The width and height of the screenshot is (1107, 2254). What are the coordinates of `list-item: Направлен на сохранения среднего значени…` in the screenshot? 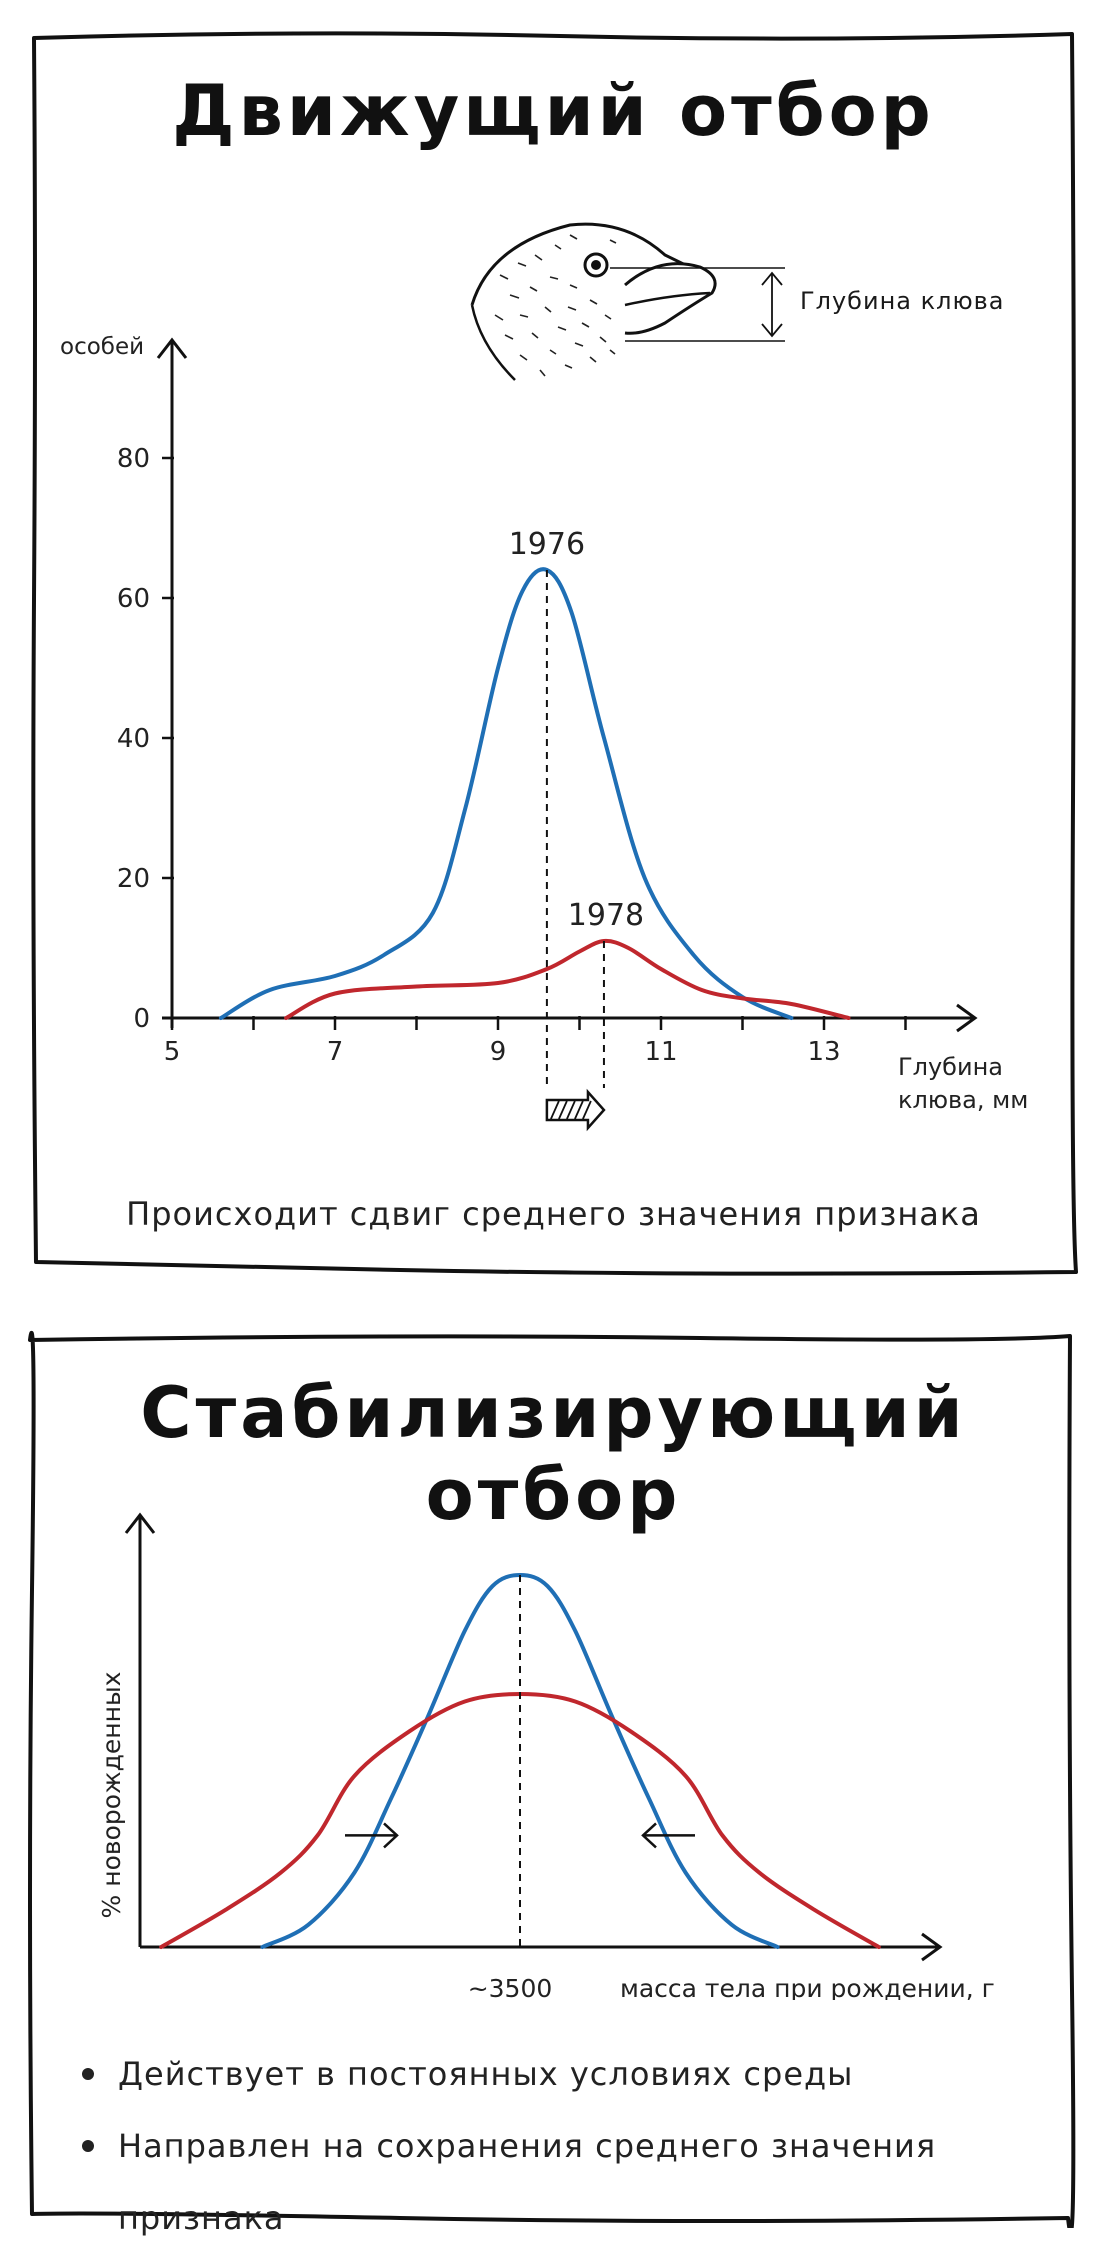 It's located at (591, 2173).